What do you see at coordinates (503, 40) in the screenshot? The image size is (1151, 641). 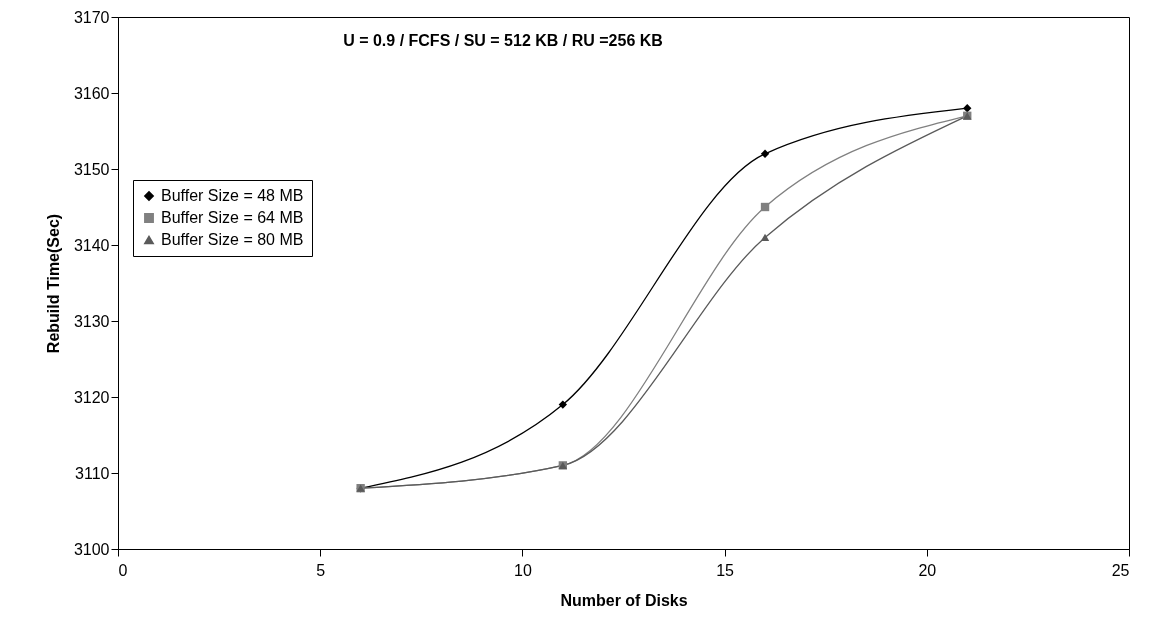 I see `annotation: U = 0.9 / FCFS / SU = 512 KB / RU =256 KB` at bounding box center [503, 40].